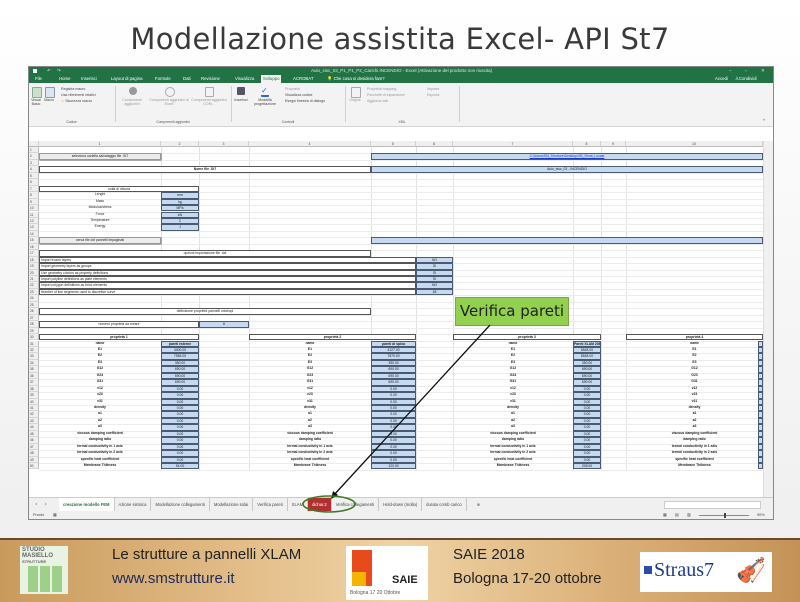 The width and height of the screenshot is (800, 602). Describe the element at coordinates (245, 78) in the screenshot. I see `tab-visualizza: Visualizza` at that location.